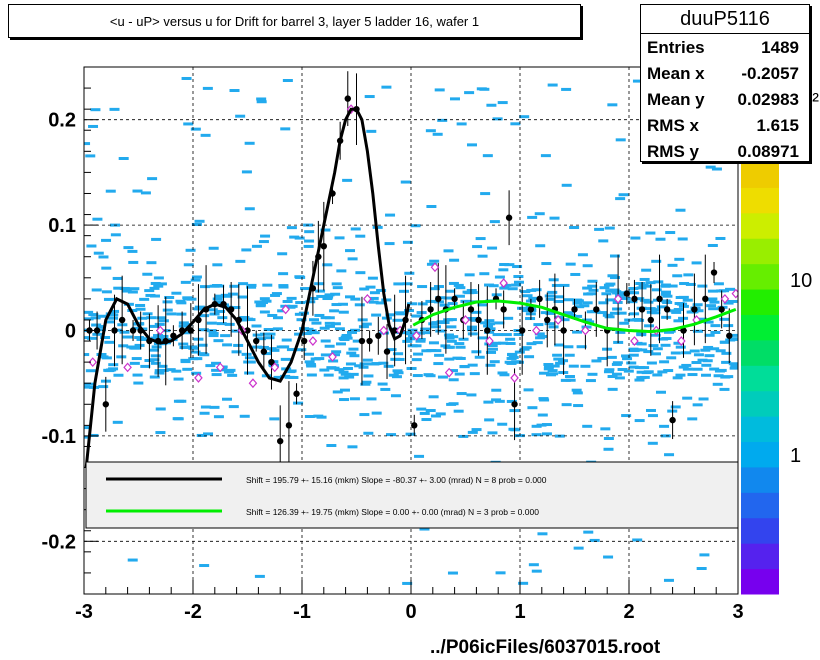 The width and height of the screenshot is (820, 660). Describe the element at coordinates (725, 19) in the screenshot. I see `stats-title: duuP5116` at that location.